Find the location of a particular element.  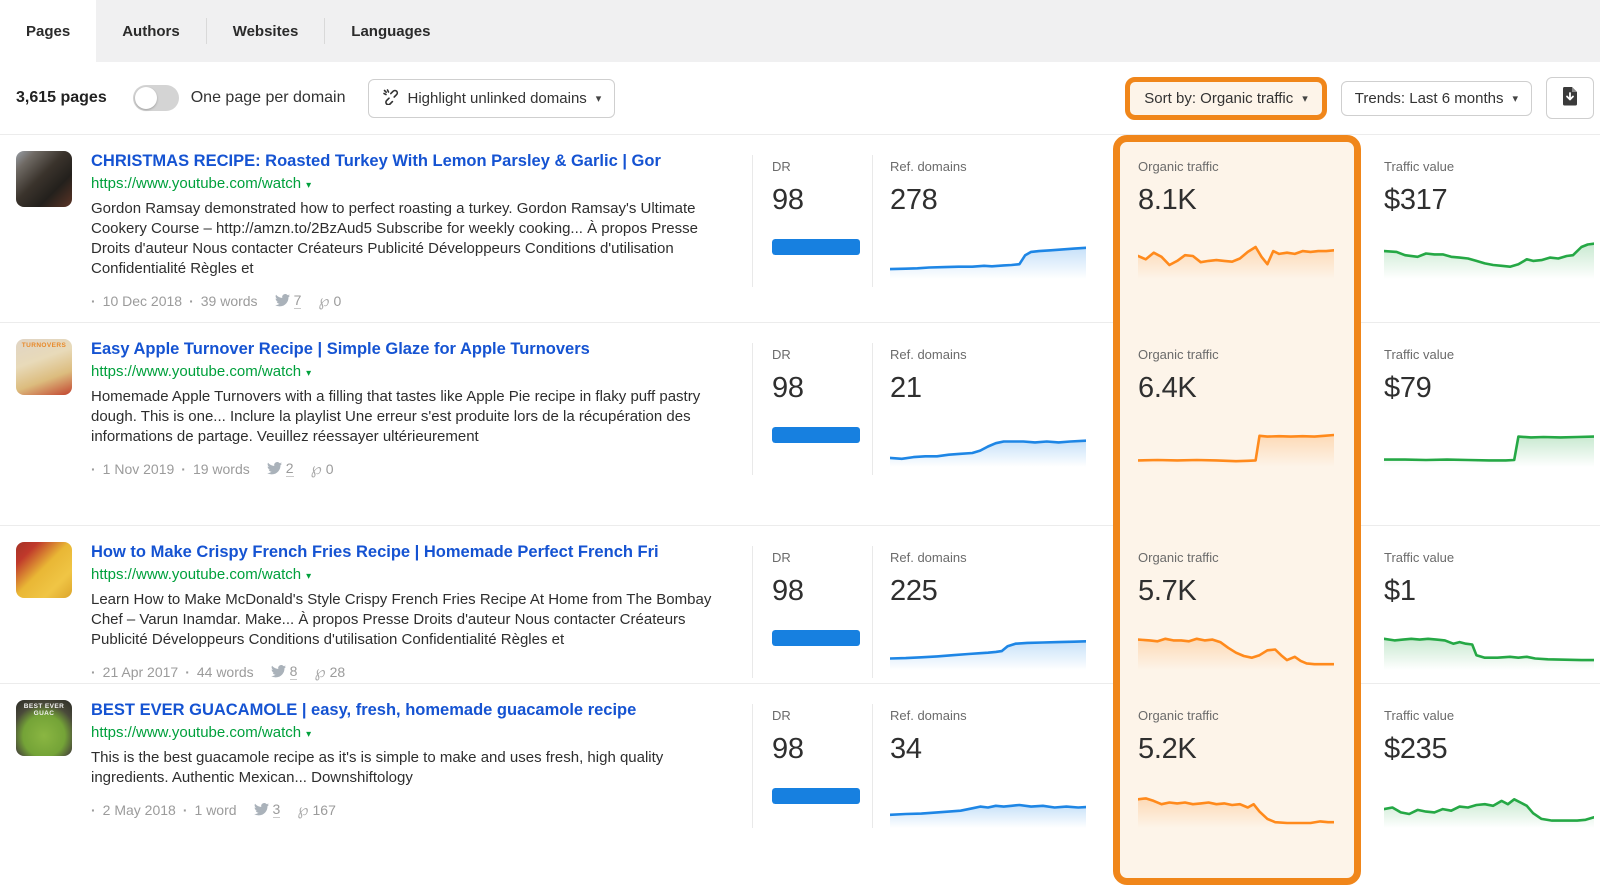

page-meta: · 10 Dec 2018 · 39 words 7 ℘ 0 is located at coordinates (216, 301).